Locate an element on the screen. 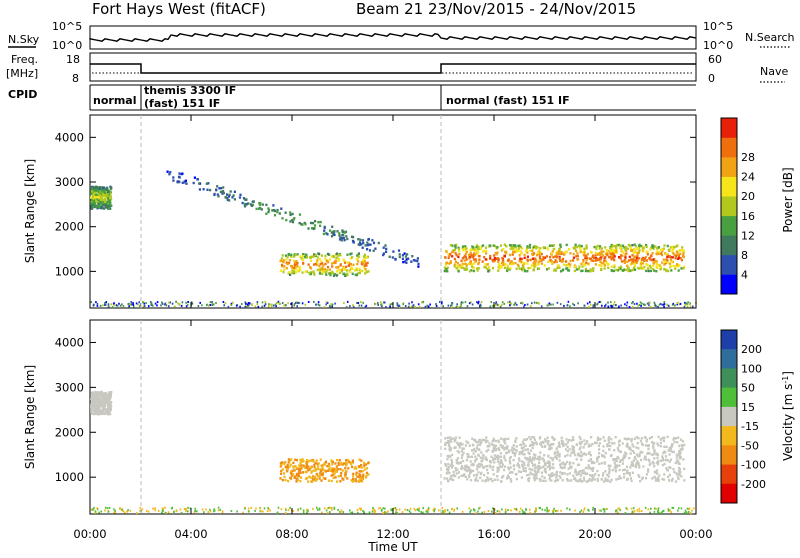  colorbar-tick-label: 4 is located at coordinates (744, 274).